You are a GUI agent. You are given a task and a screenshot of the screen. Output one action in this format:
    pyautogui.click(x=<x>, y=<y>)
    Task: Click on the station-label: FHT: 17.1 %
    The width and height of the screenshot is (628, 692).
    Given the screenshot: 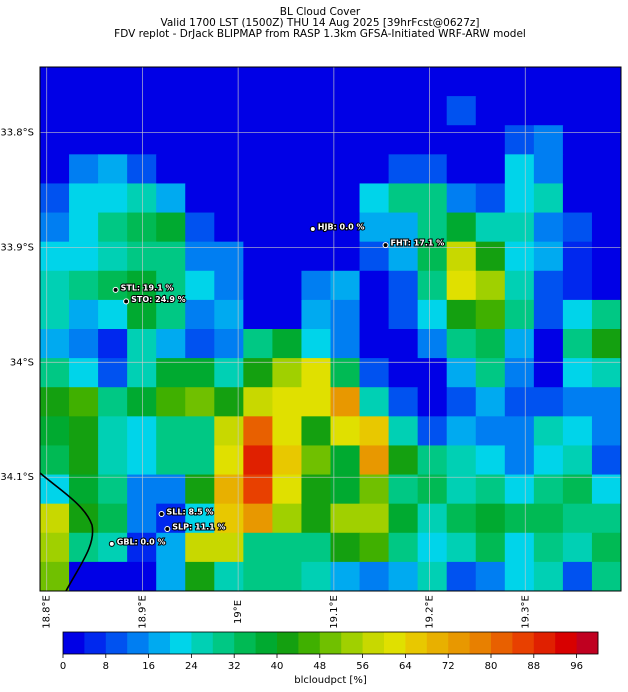 What is the action you would take?
    pyautogui.click(x=418, y=243)
    